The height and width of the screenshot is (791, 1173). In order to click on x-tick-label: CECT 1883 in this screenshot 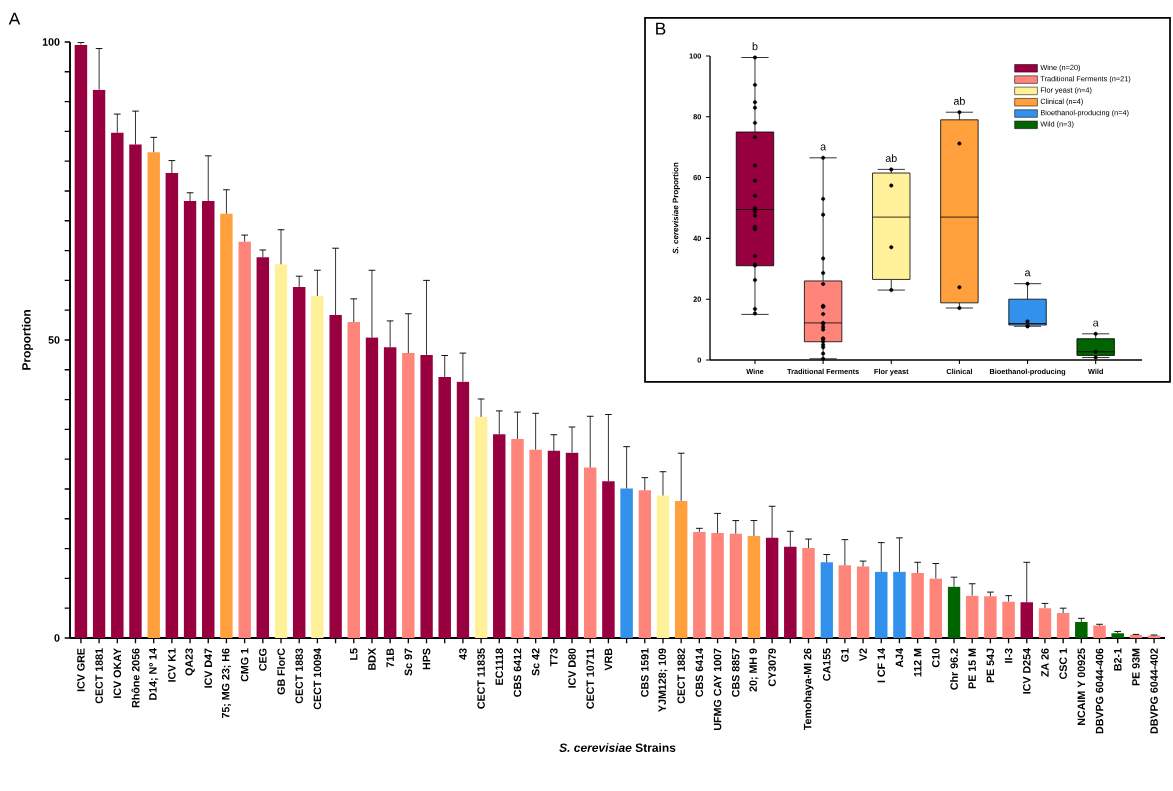, I will do `click(299, 676)`.